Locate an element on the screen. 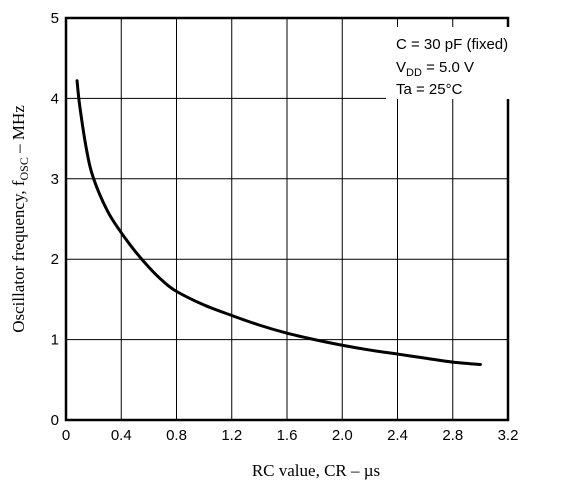 This screenshot has width=574, height=484. x-tick-label: 0 is located at coordinates (66, 435).